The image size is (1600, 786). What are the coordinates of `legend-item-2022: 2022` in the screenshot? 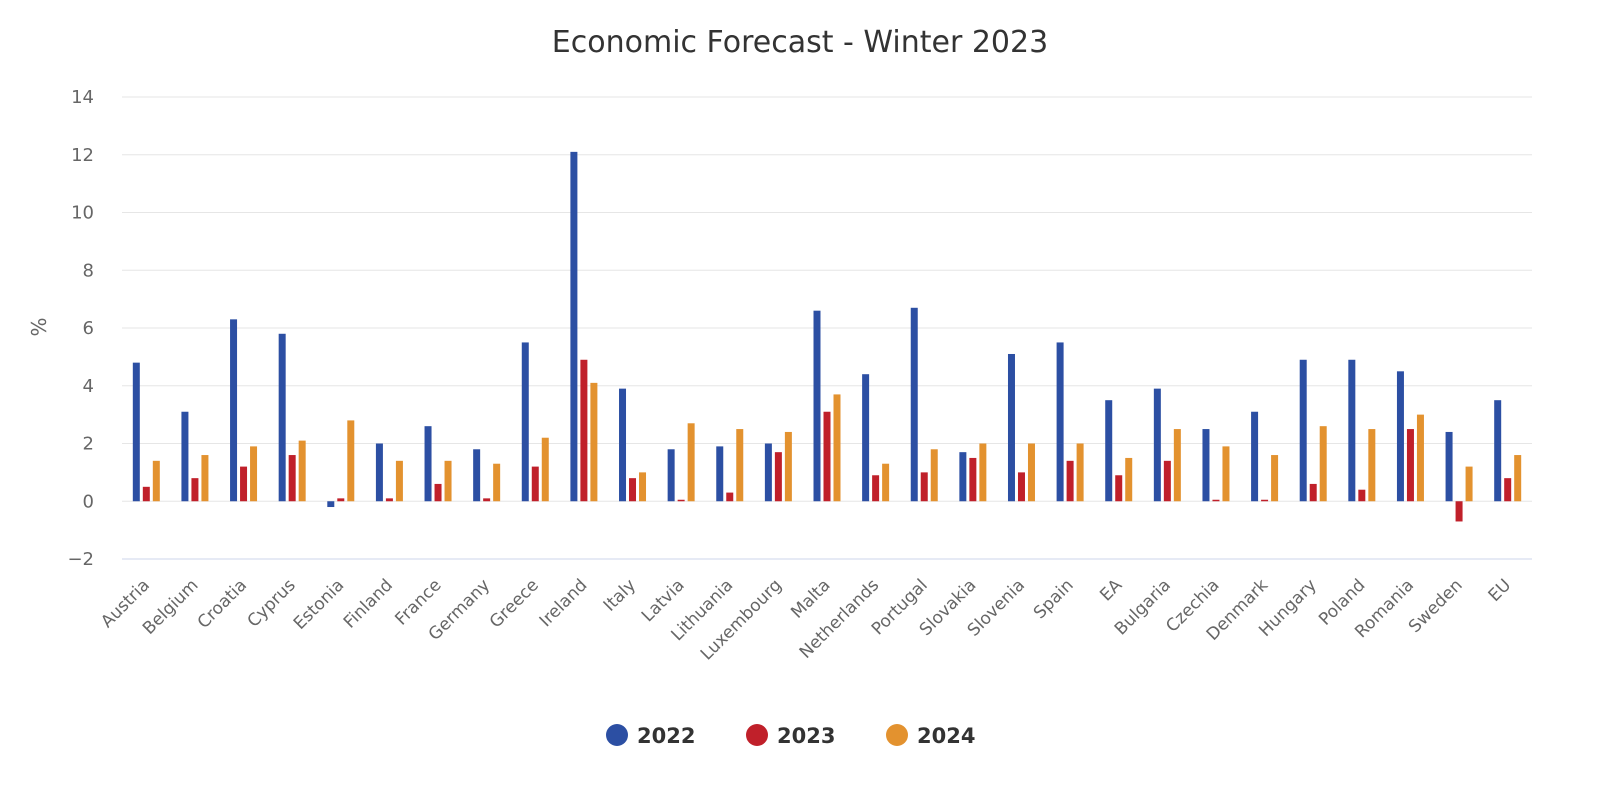 It's located at (650, 736).